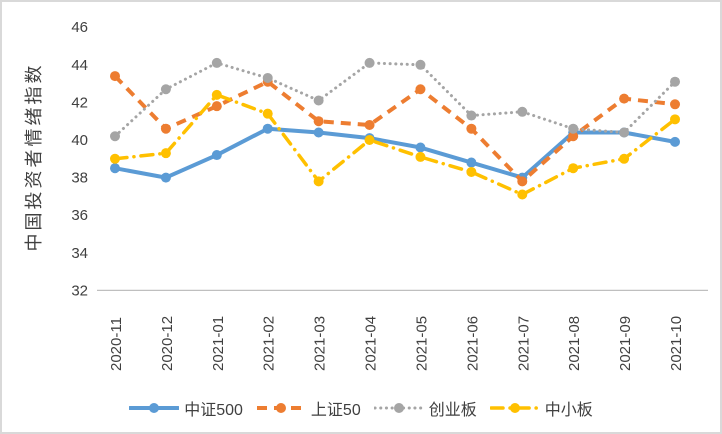  I want to click on marker-上证50-2021-04, so click(369, 124).